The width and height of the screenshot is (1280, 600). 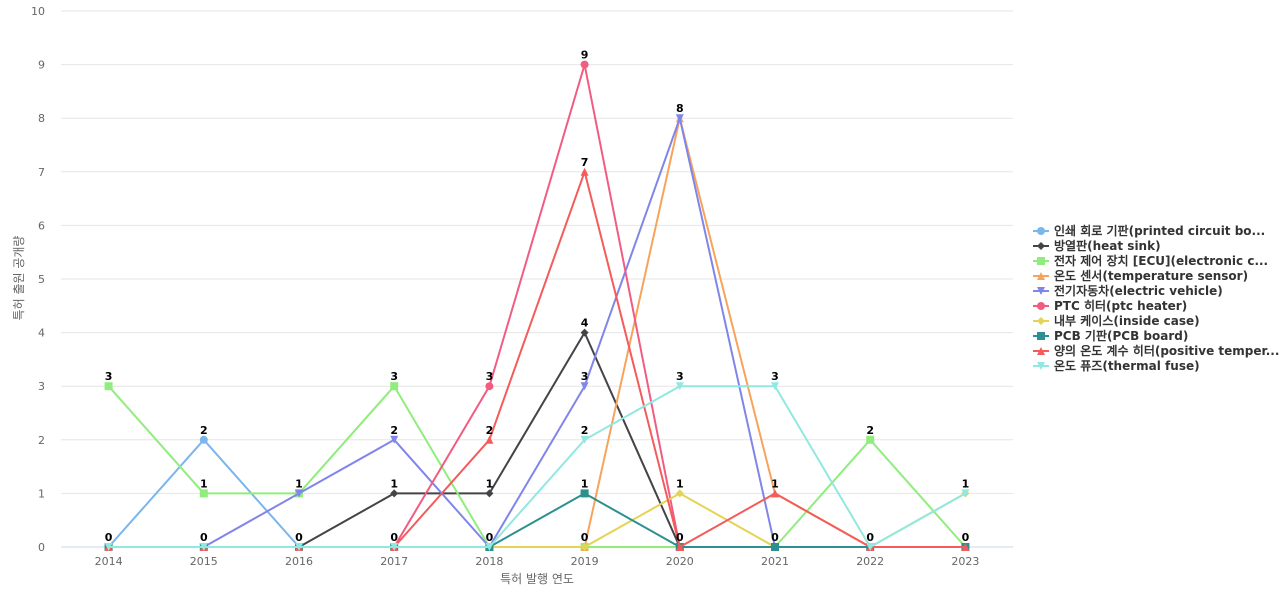 I want to click on data-label: 9, so click(x=585, y=55).